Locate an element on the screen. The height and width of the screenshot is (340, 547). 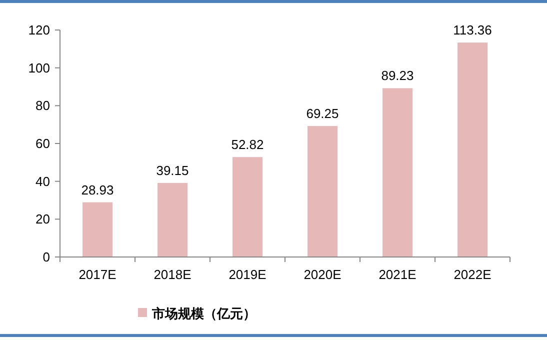
data-label: 69.25 is located at coordinates (322, 113).